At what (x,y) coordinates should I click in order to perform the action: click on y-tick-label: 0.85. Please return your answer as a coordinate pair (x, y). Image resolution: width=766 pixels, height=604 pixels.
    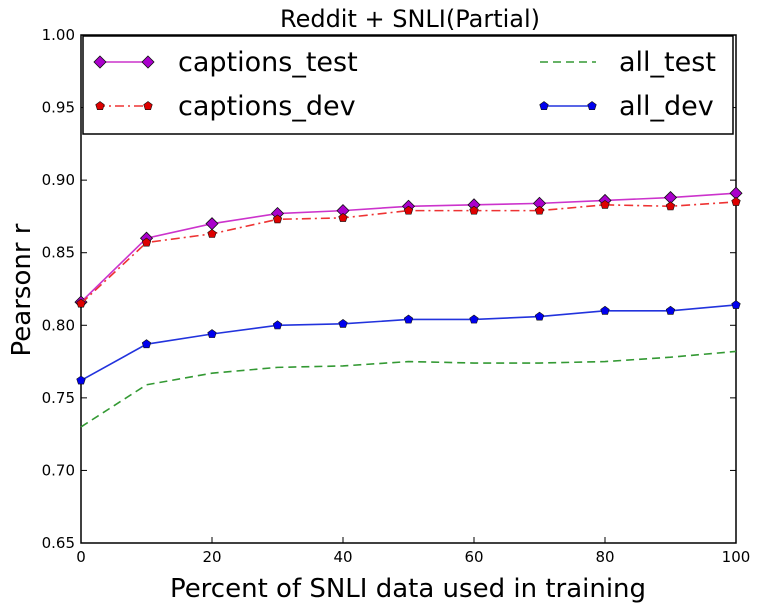
    Looking at the image, I should click on (58, 253).